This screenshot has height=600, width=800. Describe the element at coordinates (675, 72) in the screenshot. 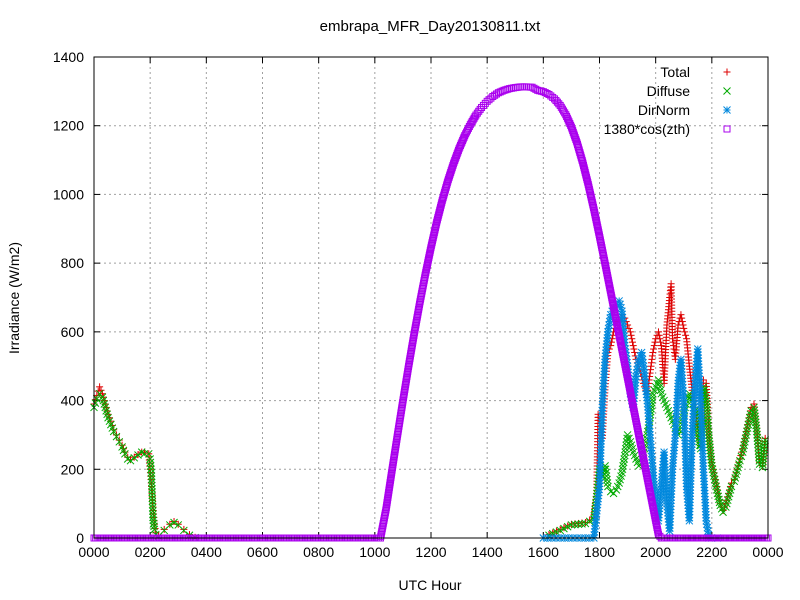

I see `legend-label: Total` at that location.